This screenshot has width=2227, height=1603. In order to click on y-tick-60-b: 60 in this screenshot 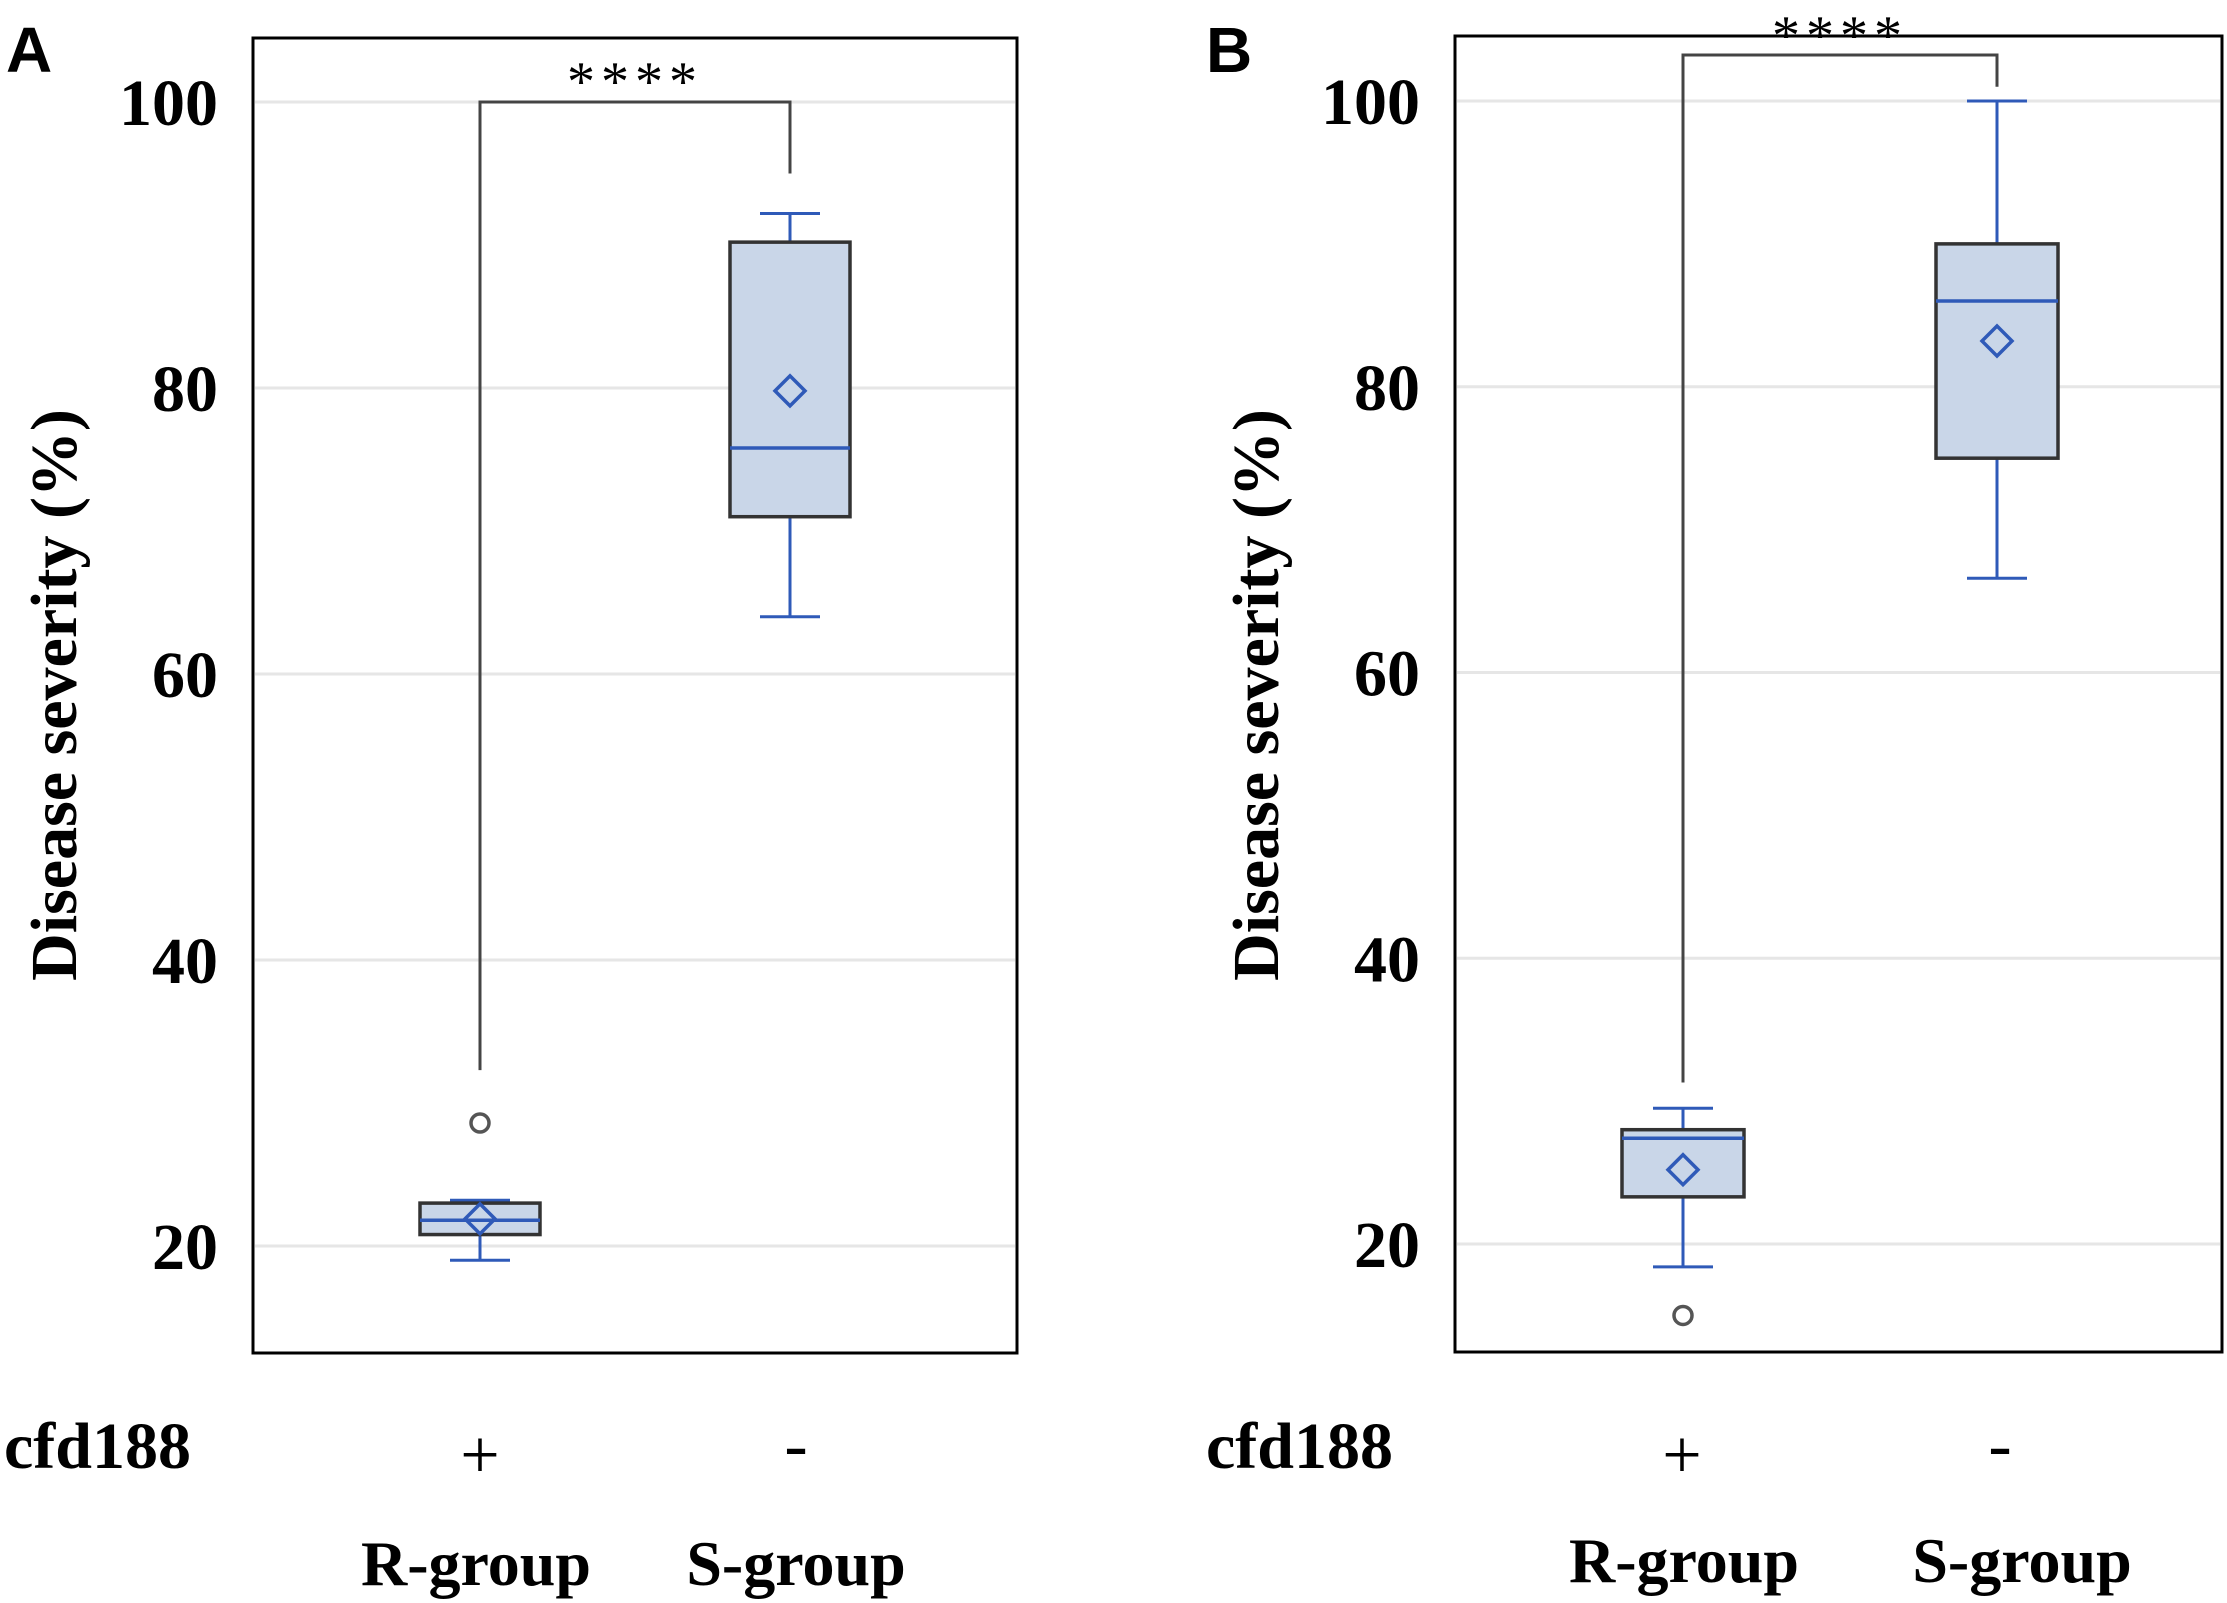, I will do `click(1387, 674)`.